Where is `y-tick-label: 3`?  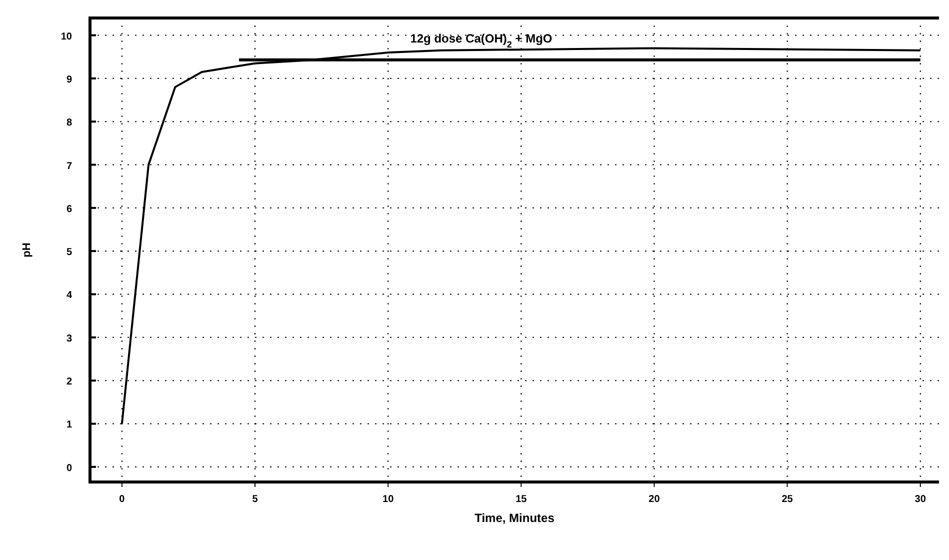 y-tick-label: 3 is located at coordinates (69, 338).